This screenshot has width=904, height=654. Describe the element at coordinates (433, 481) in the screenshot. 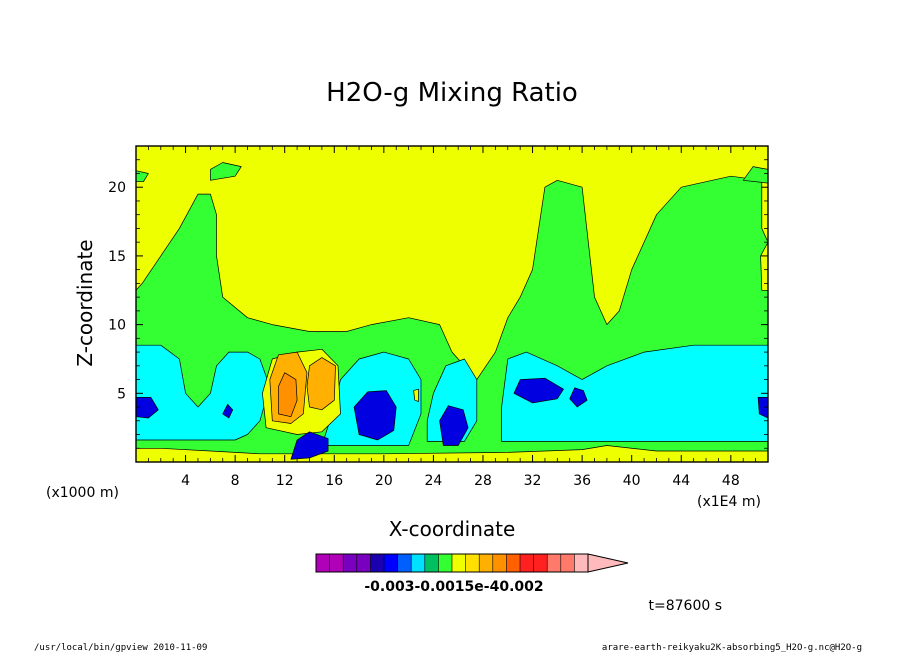

I see `x-tick-label: 24` at that location.